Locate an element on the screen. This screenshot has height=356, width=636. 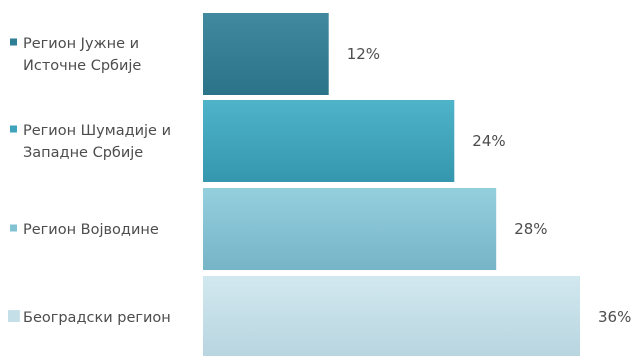
value-label-2: 28% is located at coordinates (530, 229).